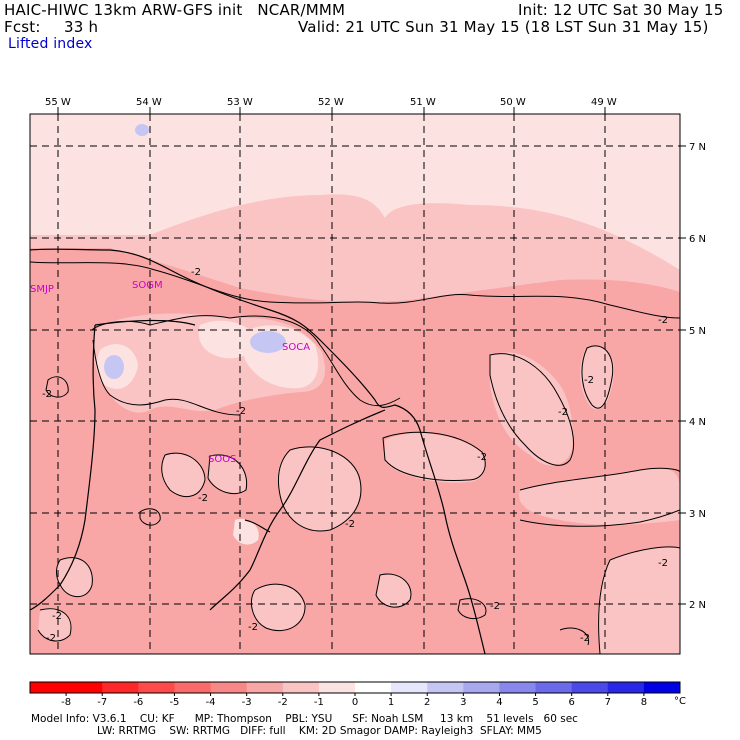 The height and width of the screenshot is (740, 740). What do you see at coordinates (81, 27) in the screenshot?
I see `forecast-hour: 33 h` at bounding box center [81, 27].